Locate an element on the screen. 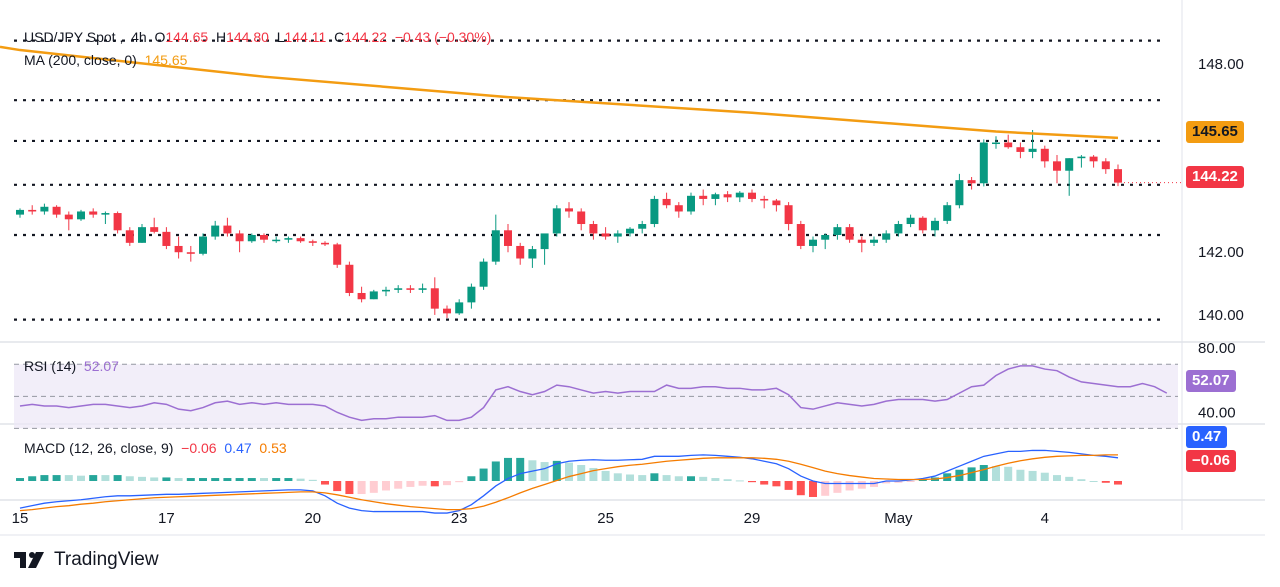  price-tick-label: 142.00 is located at coordinates (1221, 252).